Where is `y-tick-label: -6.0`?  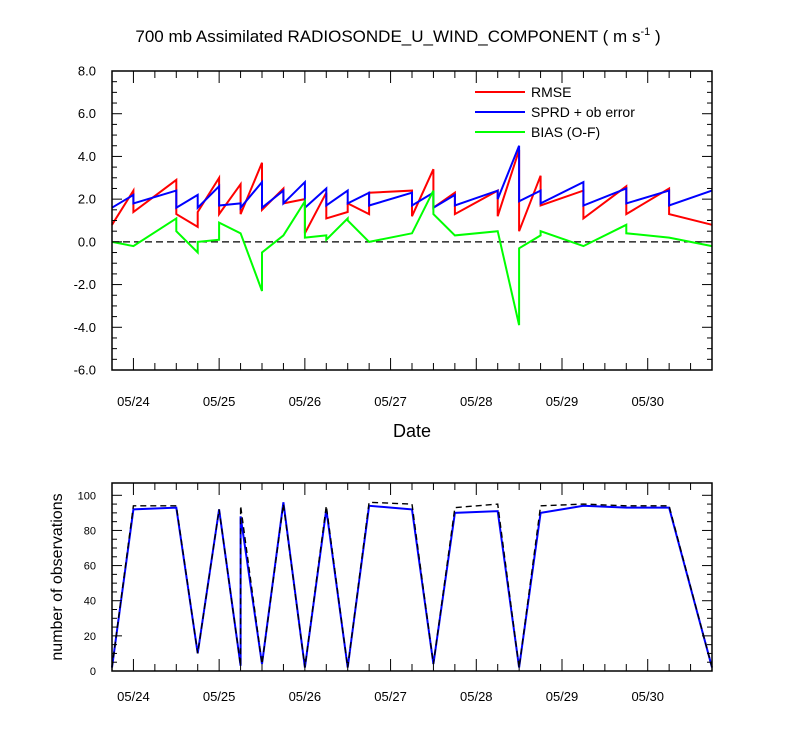
y-tick-label: -6.0 is located at coordinates (85, 370).